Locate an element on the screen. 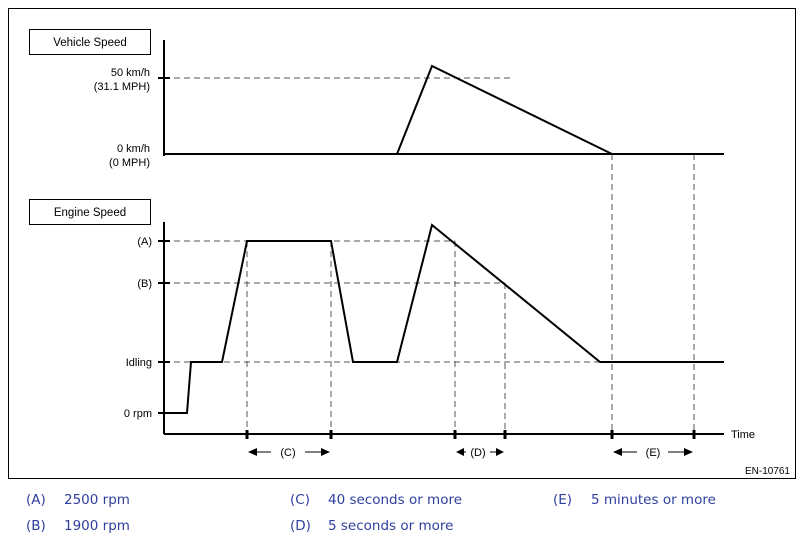  legend-item-c: (C) 40 seconds or more is located at coordinates (376, 500).